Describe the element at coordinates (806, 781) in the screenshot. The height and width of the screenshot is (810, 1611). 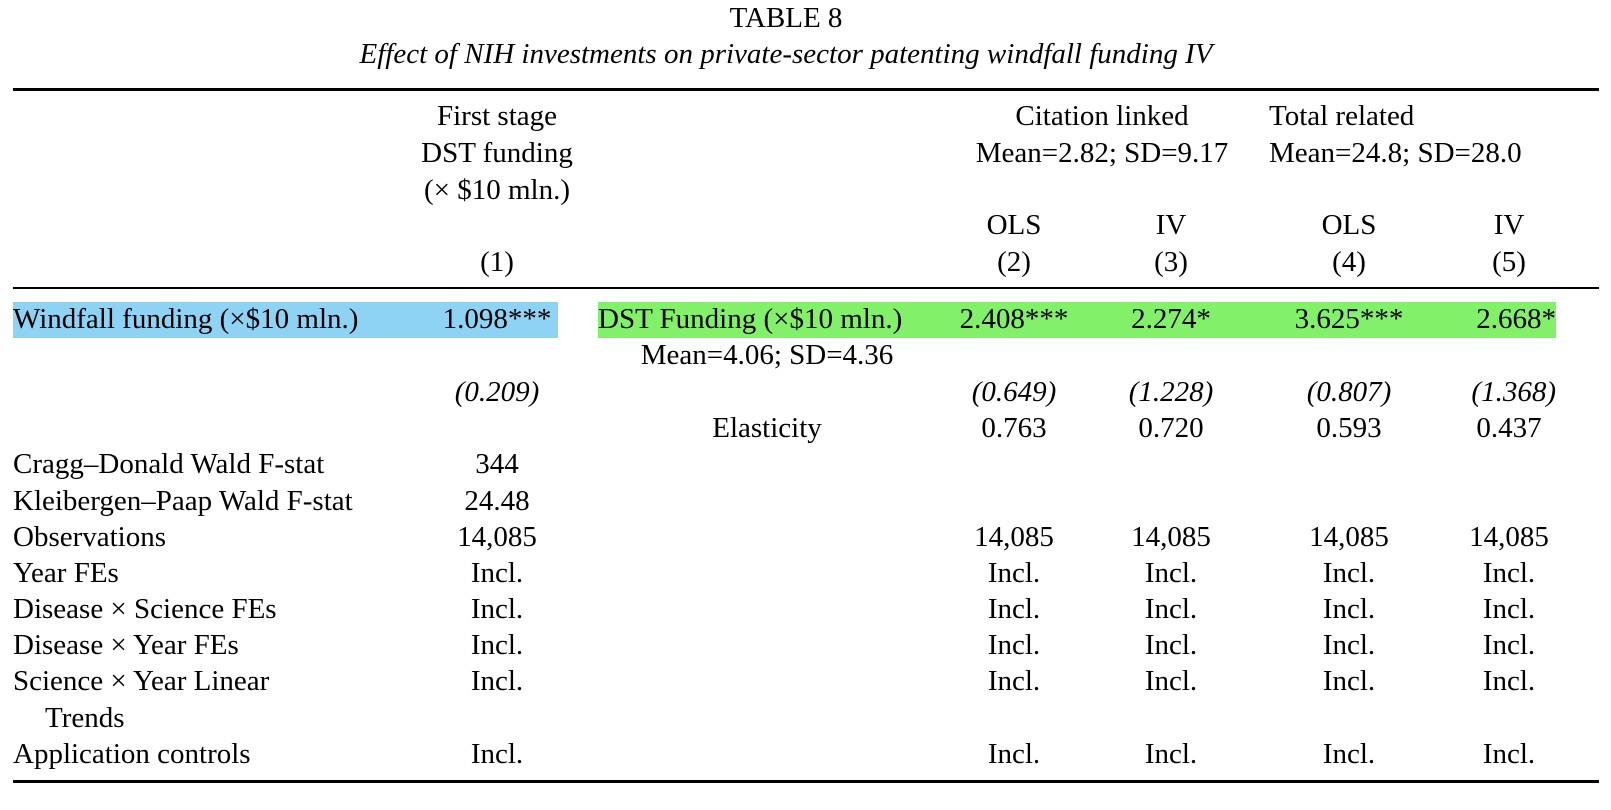
I see `bottom-rule` at that location.